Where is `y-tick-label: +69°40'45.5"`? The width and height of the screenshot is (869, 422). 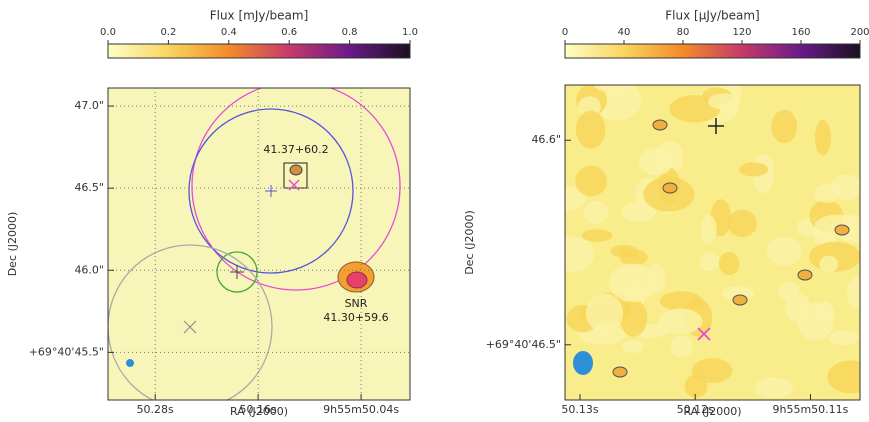 y-tick-label: +69°40'45.5" is located at coordinates (66, 351).